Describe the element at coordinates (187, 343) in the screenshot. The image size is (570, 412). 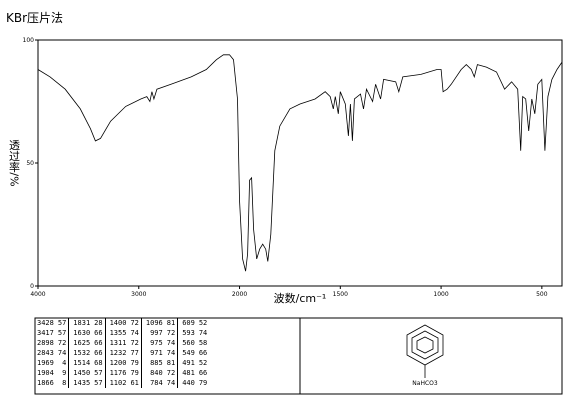
I see `wavenumber-cell: 560` at that location.